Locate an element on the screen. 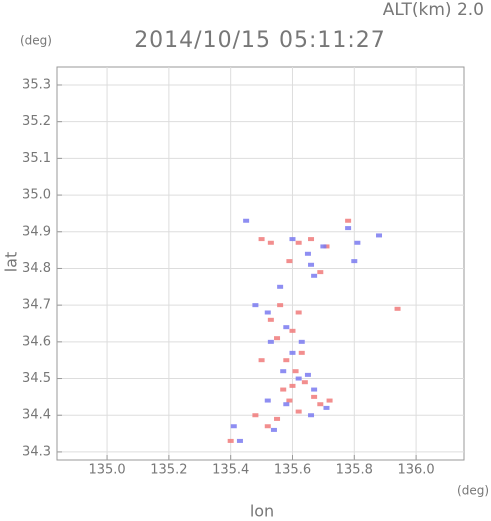  y-tick-label: 34.4 is located at coordinates (36, 415).